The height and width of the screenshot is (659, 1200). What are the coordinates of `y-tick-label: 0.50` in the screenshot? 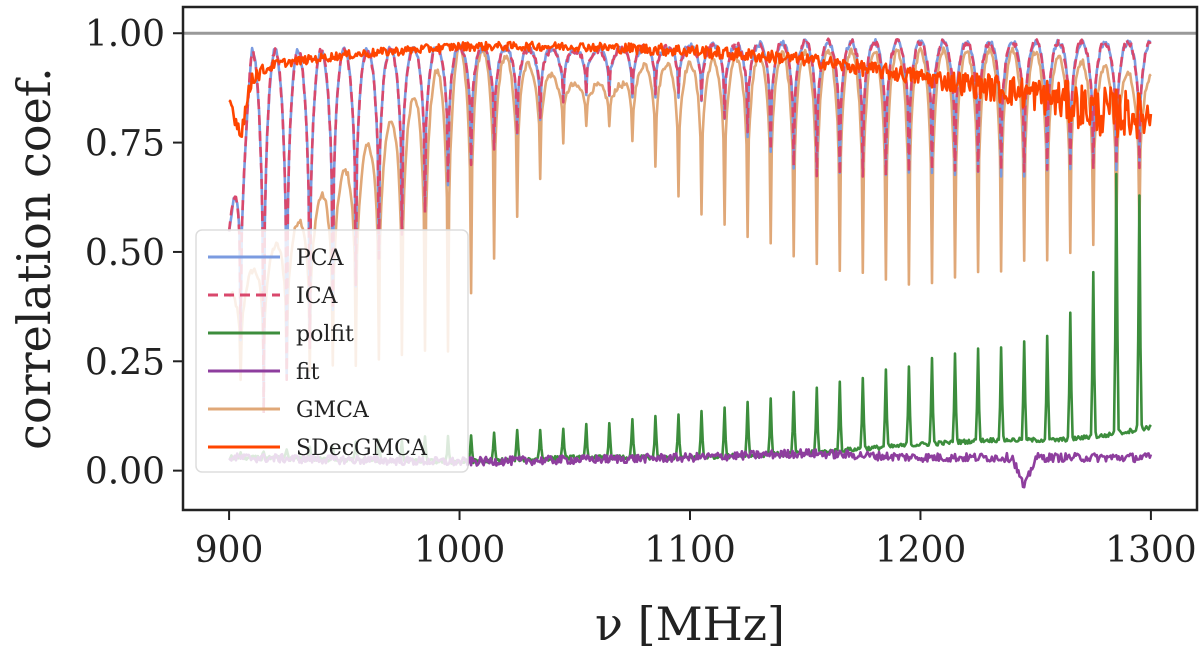 It's located at (125, 253).